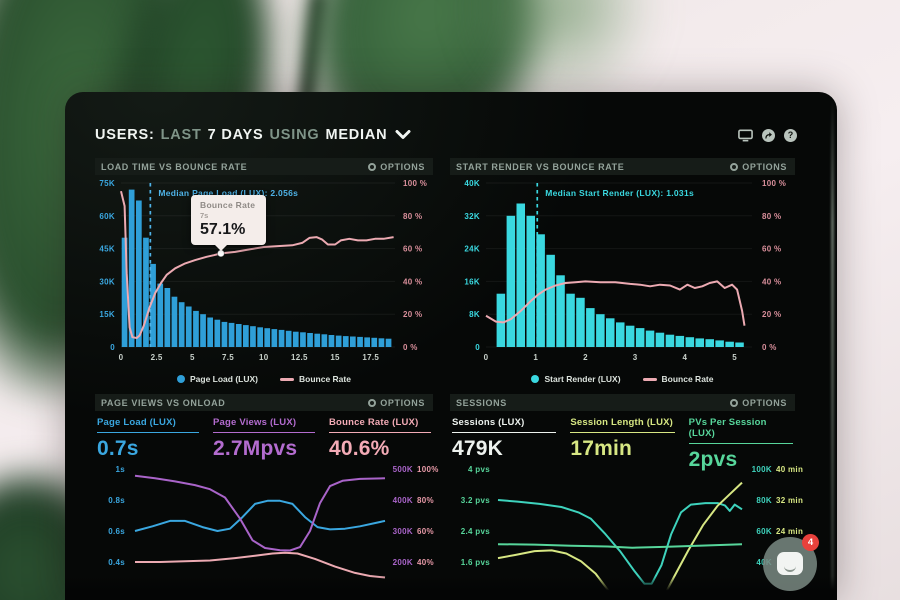  Describe the element at coordinates (217, 379) in the screenshot. I see `legend-page-load: Page Load (LUX)` at that location.